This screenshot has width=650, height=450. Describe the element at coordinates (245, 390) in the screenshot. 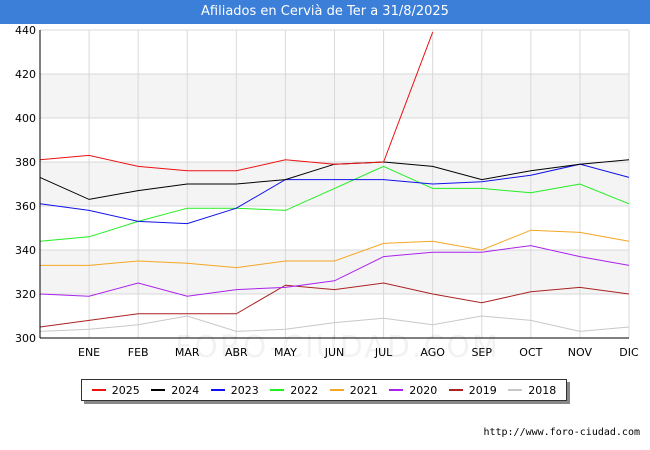

I see `legend-label: 2023` at that location.